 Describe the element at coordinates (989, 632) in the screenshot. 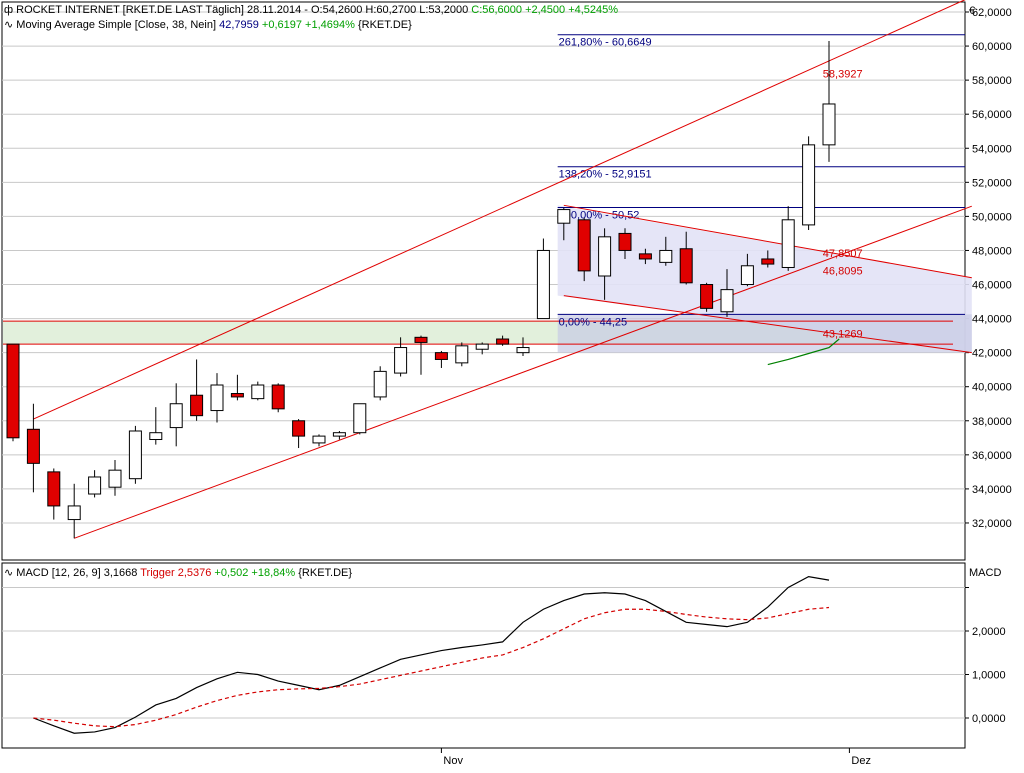

I see `macd-tick-label: 2,0000` at that location.